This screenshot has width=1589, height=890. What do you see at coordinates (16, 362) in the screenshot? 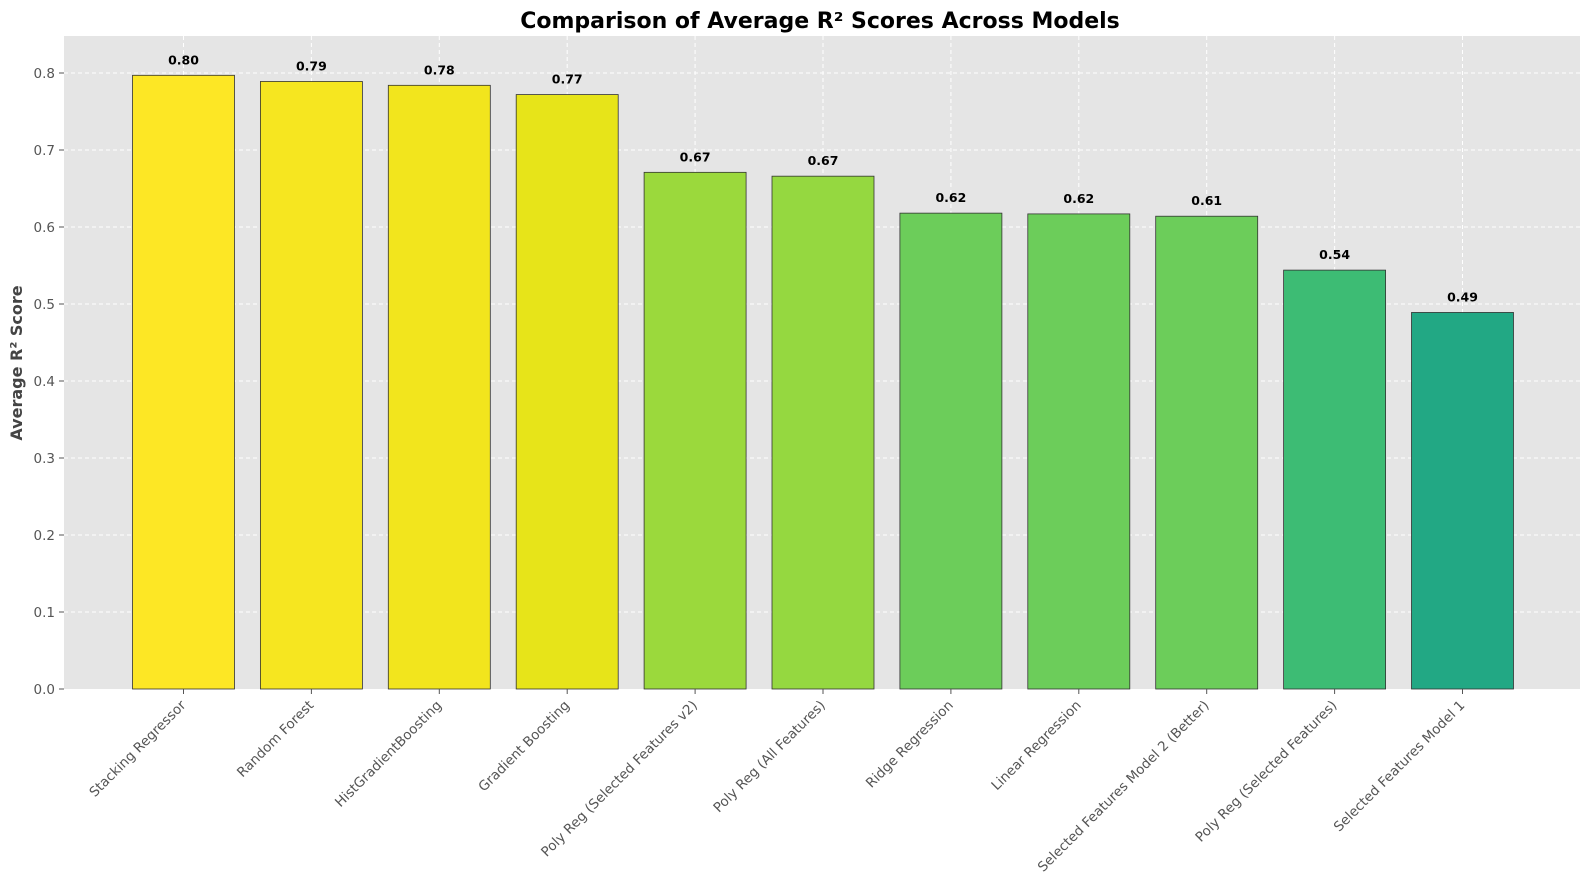
I see `y-axis-label: Average R² Score` at bounding box center [16, 362].